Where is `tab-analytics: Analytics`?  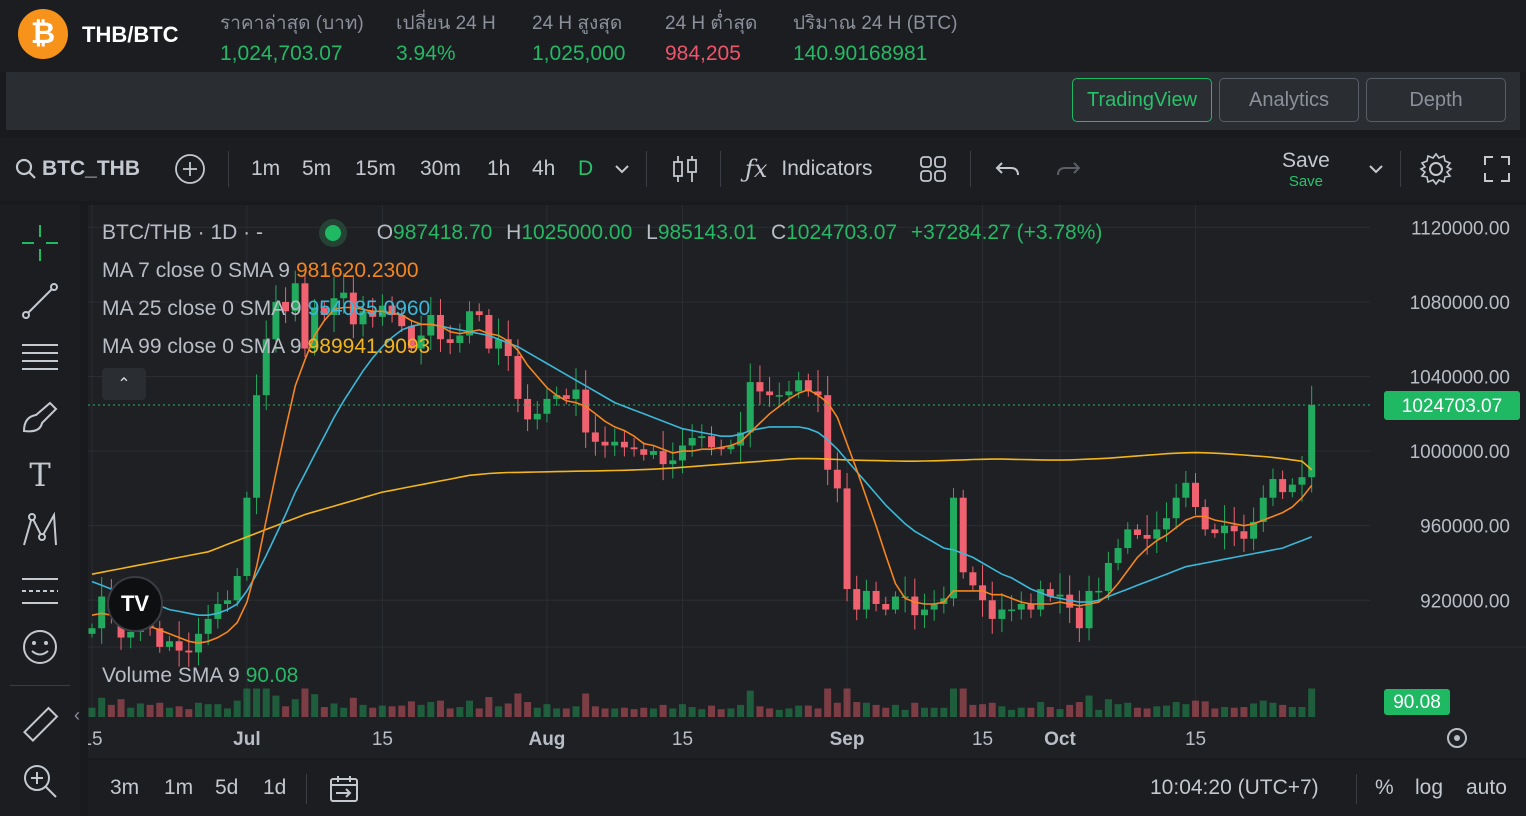
tab-analytics: Analytics is located at coordinates (1289, 100).